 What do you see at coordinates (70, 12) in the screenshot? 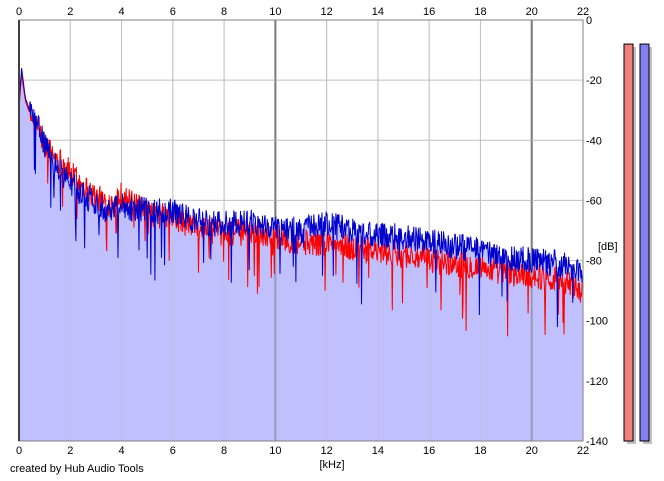
I see `x-tick-label-top: 2` at bounding box center [70, 12].